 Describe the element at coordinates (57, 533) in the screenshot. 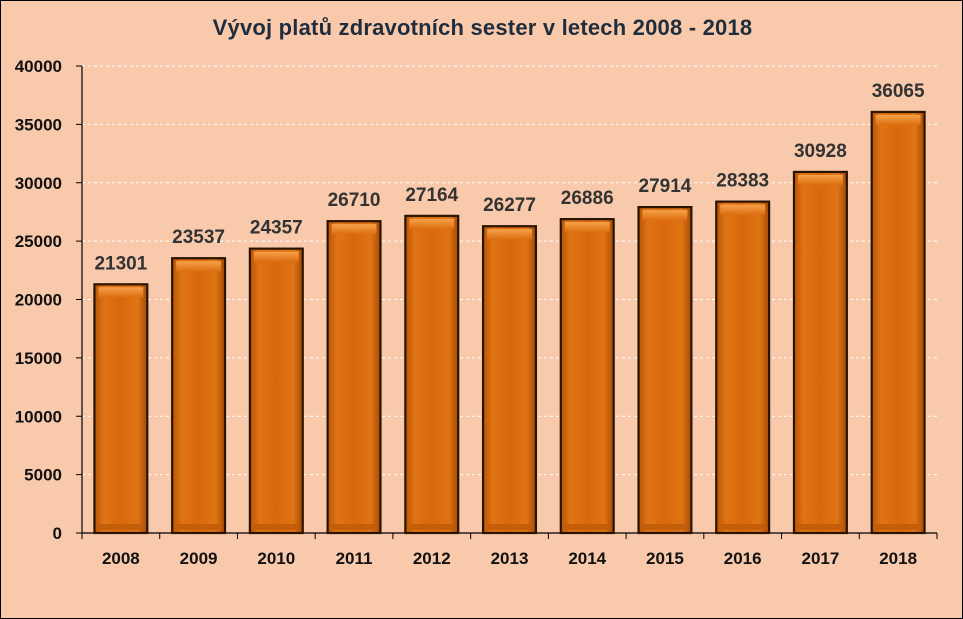

I see `y-tick-label: 0` at that location.